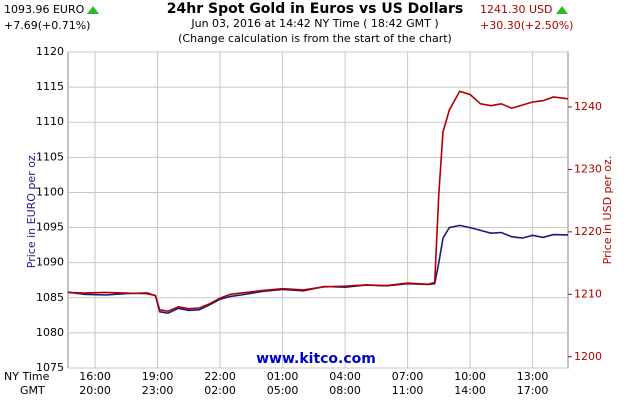 The height and width of the screenshot is (400, 630). I want to click on y-tick-label: 1075, so click(50, 367).